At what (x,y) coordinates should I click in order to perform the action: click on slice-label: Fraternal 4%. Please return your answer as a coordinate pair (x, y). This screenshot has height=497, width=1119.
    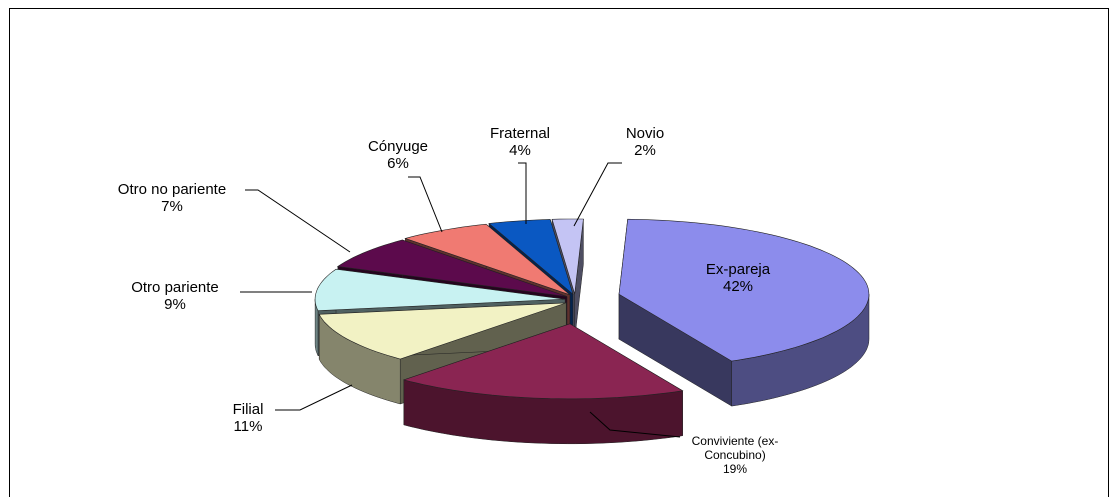
    Looking at the image, I should click on (520, 142).